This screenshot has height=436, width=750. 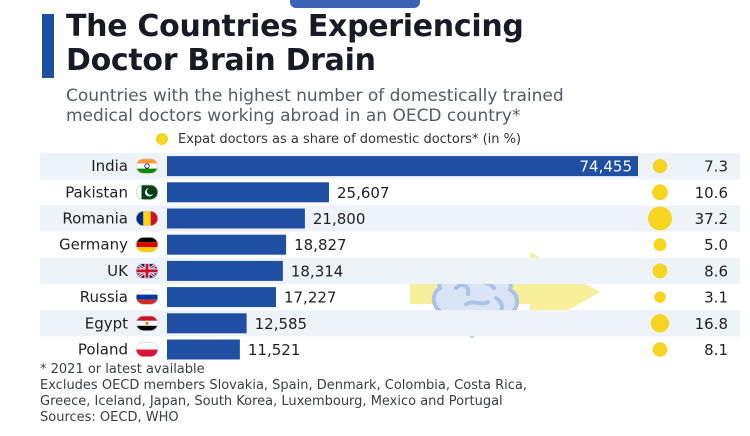 What do you see at coordinates (96, 192) in the screenshot?
I see `tick-label-pakistan: Pakistan` at bounding box center [96, 192].